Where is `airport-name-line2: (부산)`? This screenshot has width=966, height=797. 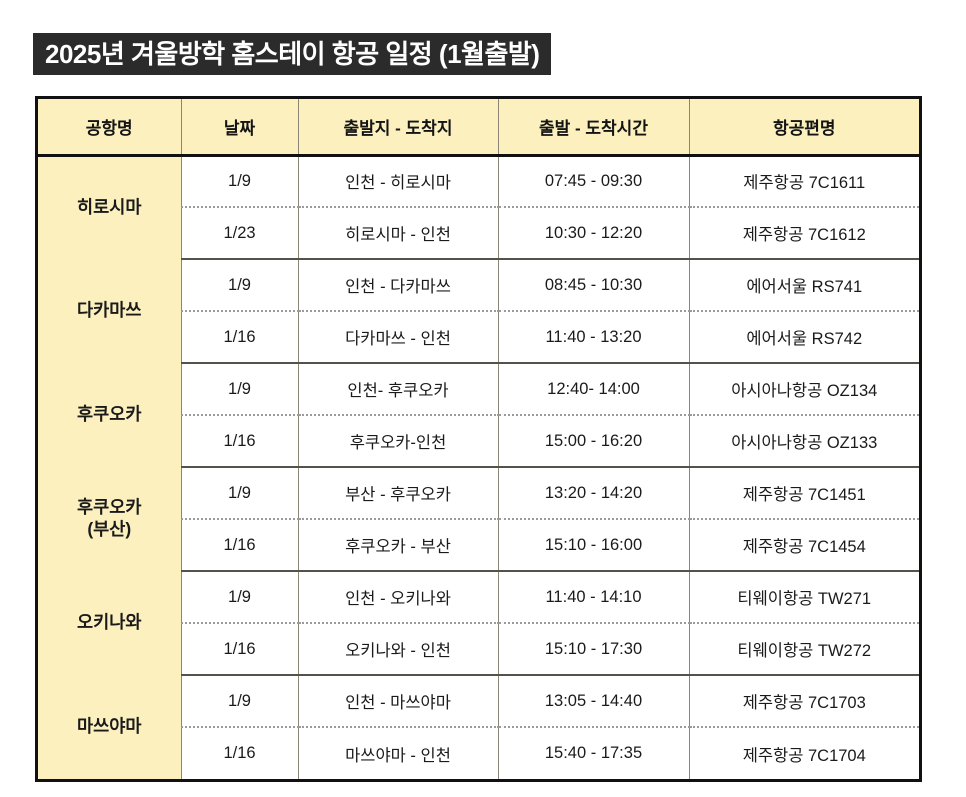 airport-name-line2: (부산) is located at coordinates (109, 529).